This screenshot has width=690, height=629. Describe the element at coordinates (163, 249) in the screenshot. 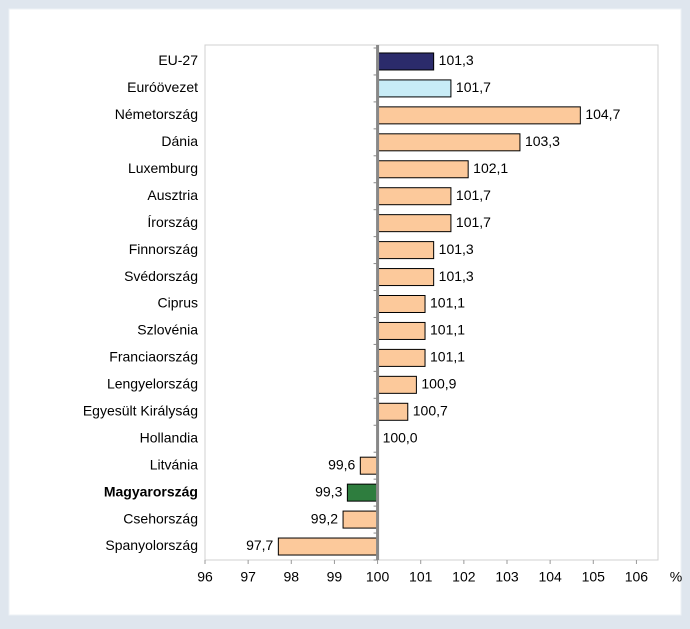

I see `y-tick-label: Finnország` at that location.